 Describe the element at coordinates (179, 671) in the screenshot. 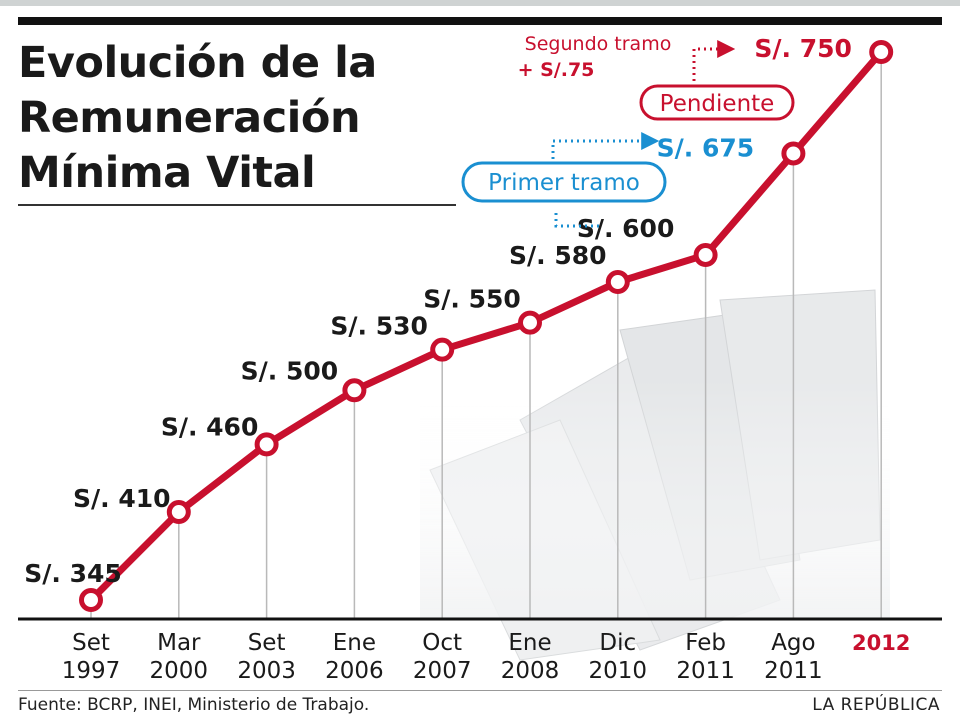

I see `x-tick-label: 2000` at that location.